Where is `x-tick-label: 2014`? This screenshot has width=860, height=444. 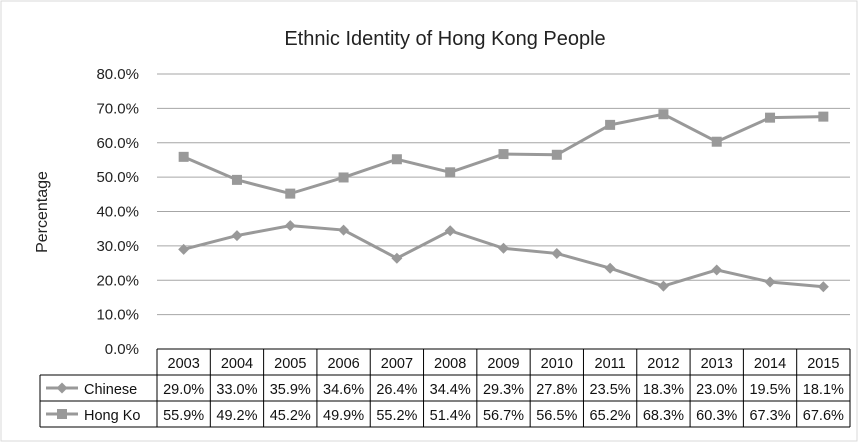
x-tick-label: 2014 is located at coordinates (770, 364).